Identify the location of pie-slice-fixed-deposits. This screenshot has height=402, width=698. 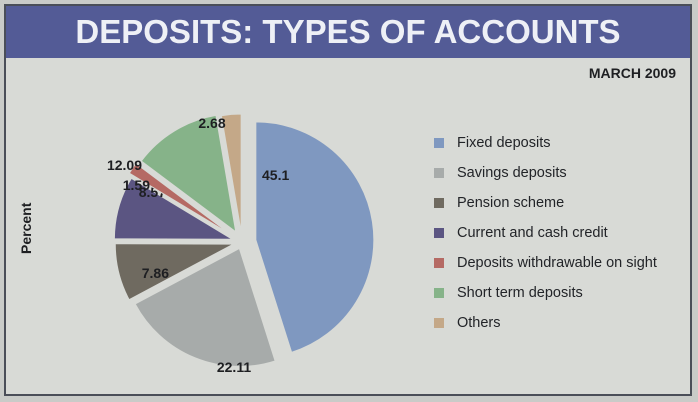
(315, 237).